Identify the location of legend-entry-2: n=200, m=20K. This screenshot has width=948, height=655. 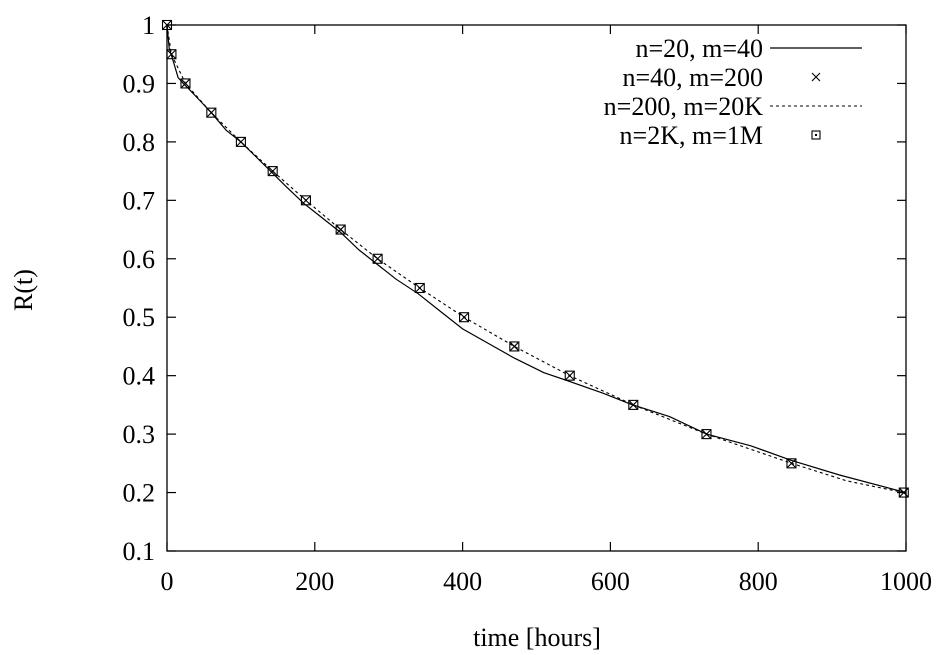
(733, 106).